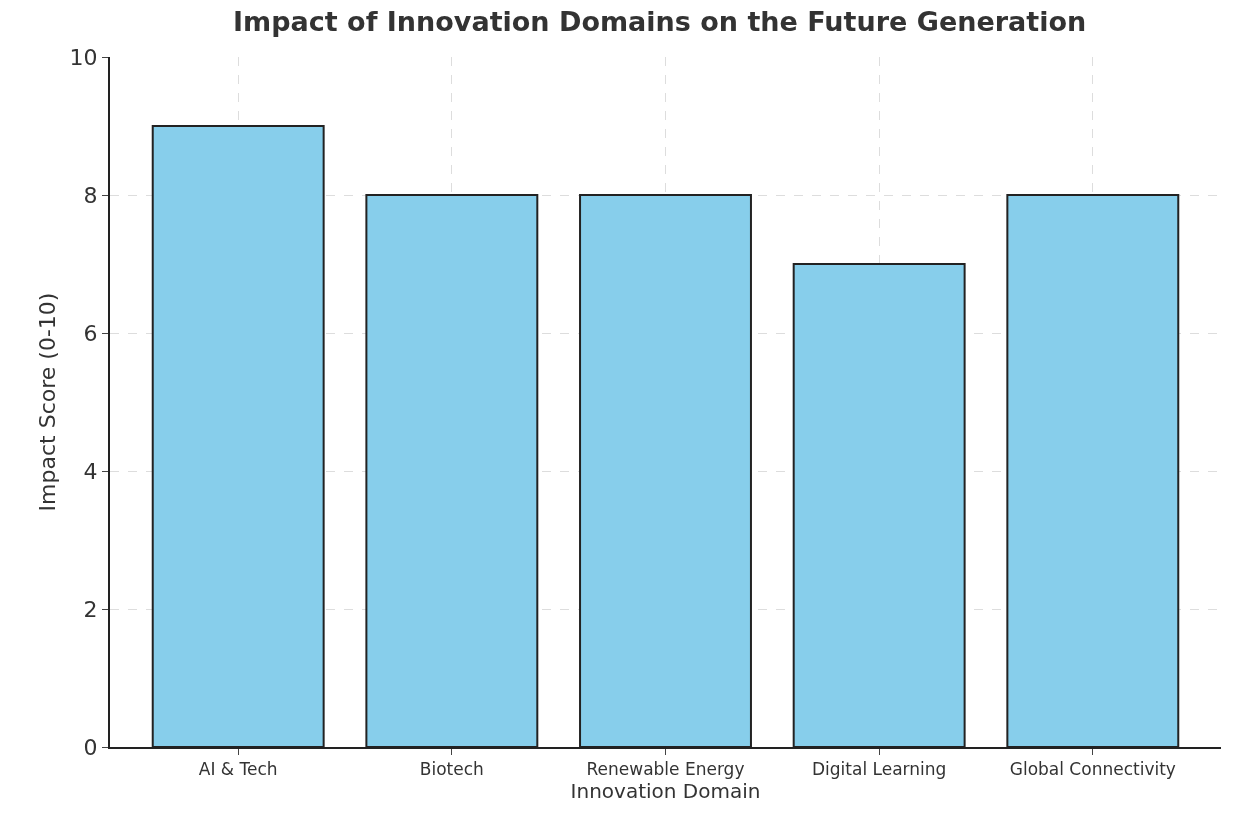 The height and width of the screenshot is (827, 1233). What do you see at coordinates (90, 747) in the screenshot?
I see `y-tick-label: 0` at bounding box center [90, 747].